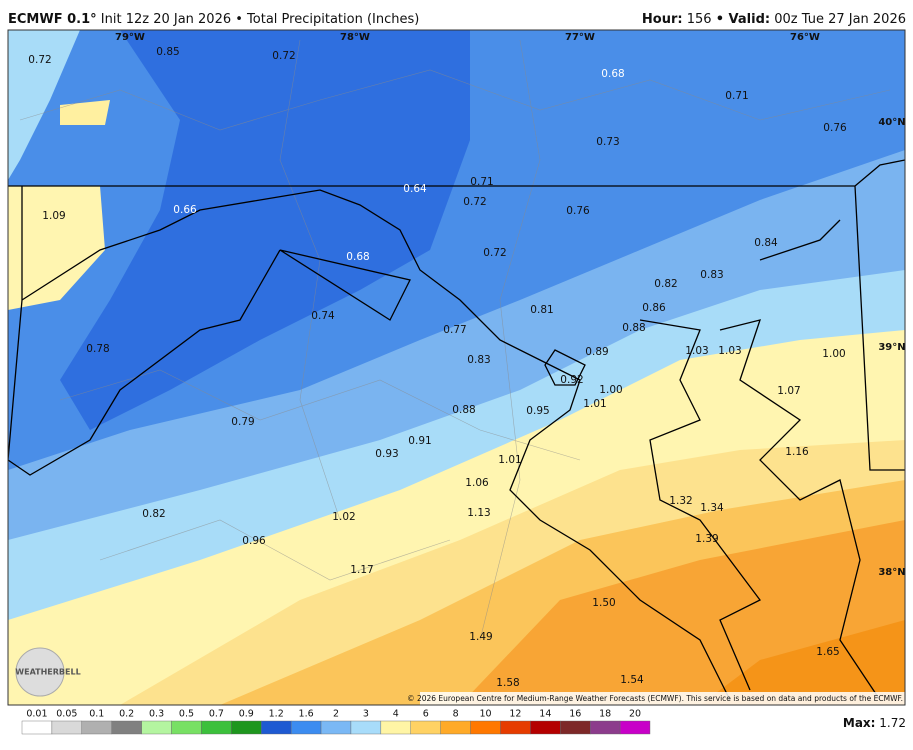  What do you see at coordinates (571, 380) in the screenshot?
I see `precip-value: 0.92` at bounding box center [571, 380].